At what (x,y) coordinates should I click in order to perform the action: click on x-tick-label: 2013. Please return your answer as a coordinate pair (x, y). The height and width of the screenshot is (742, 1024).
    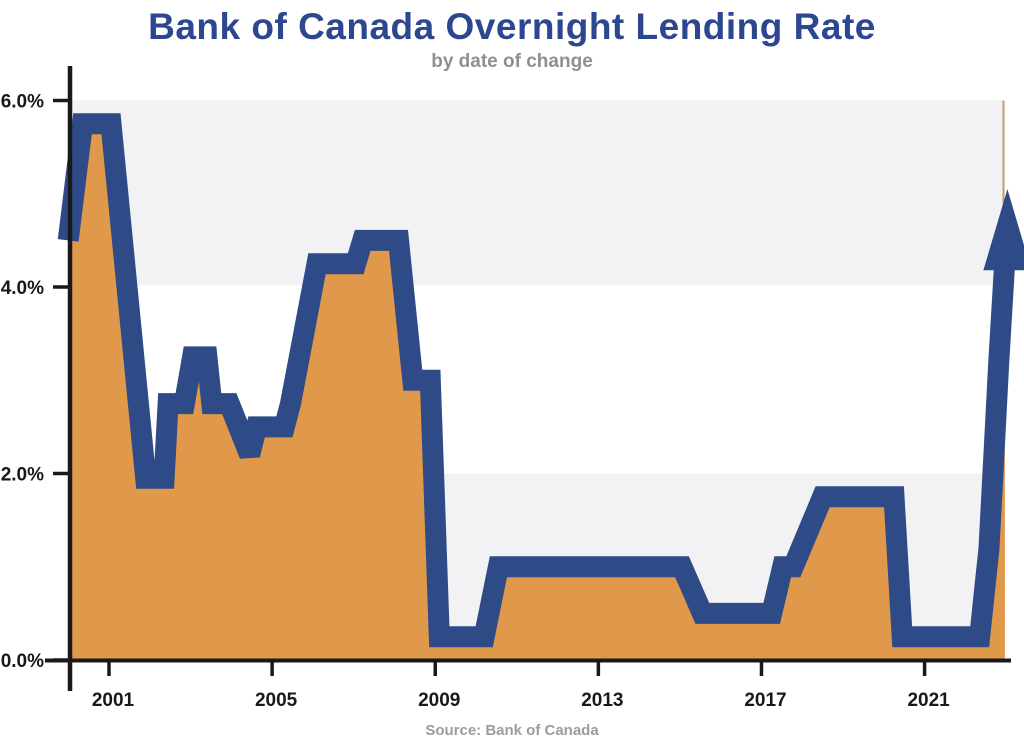
    Looking at the image, I should click on (602, 700).